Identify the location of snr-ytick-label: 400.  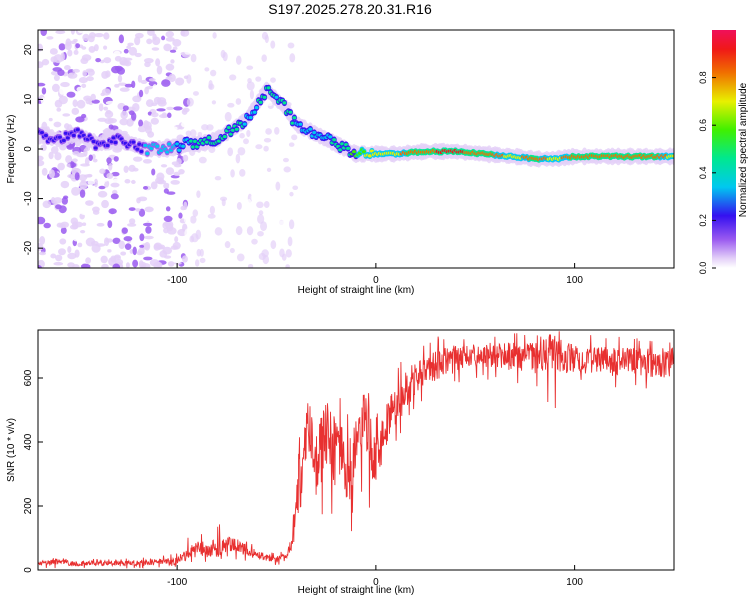
(28, 441).